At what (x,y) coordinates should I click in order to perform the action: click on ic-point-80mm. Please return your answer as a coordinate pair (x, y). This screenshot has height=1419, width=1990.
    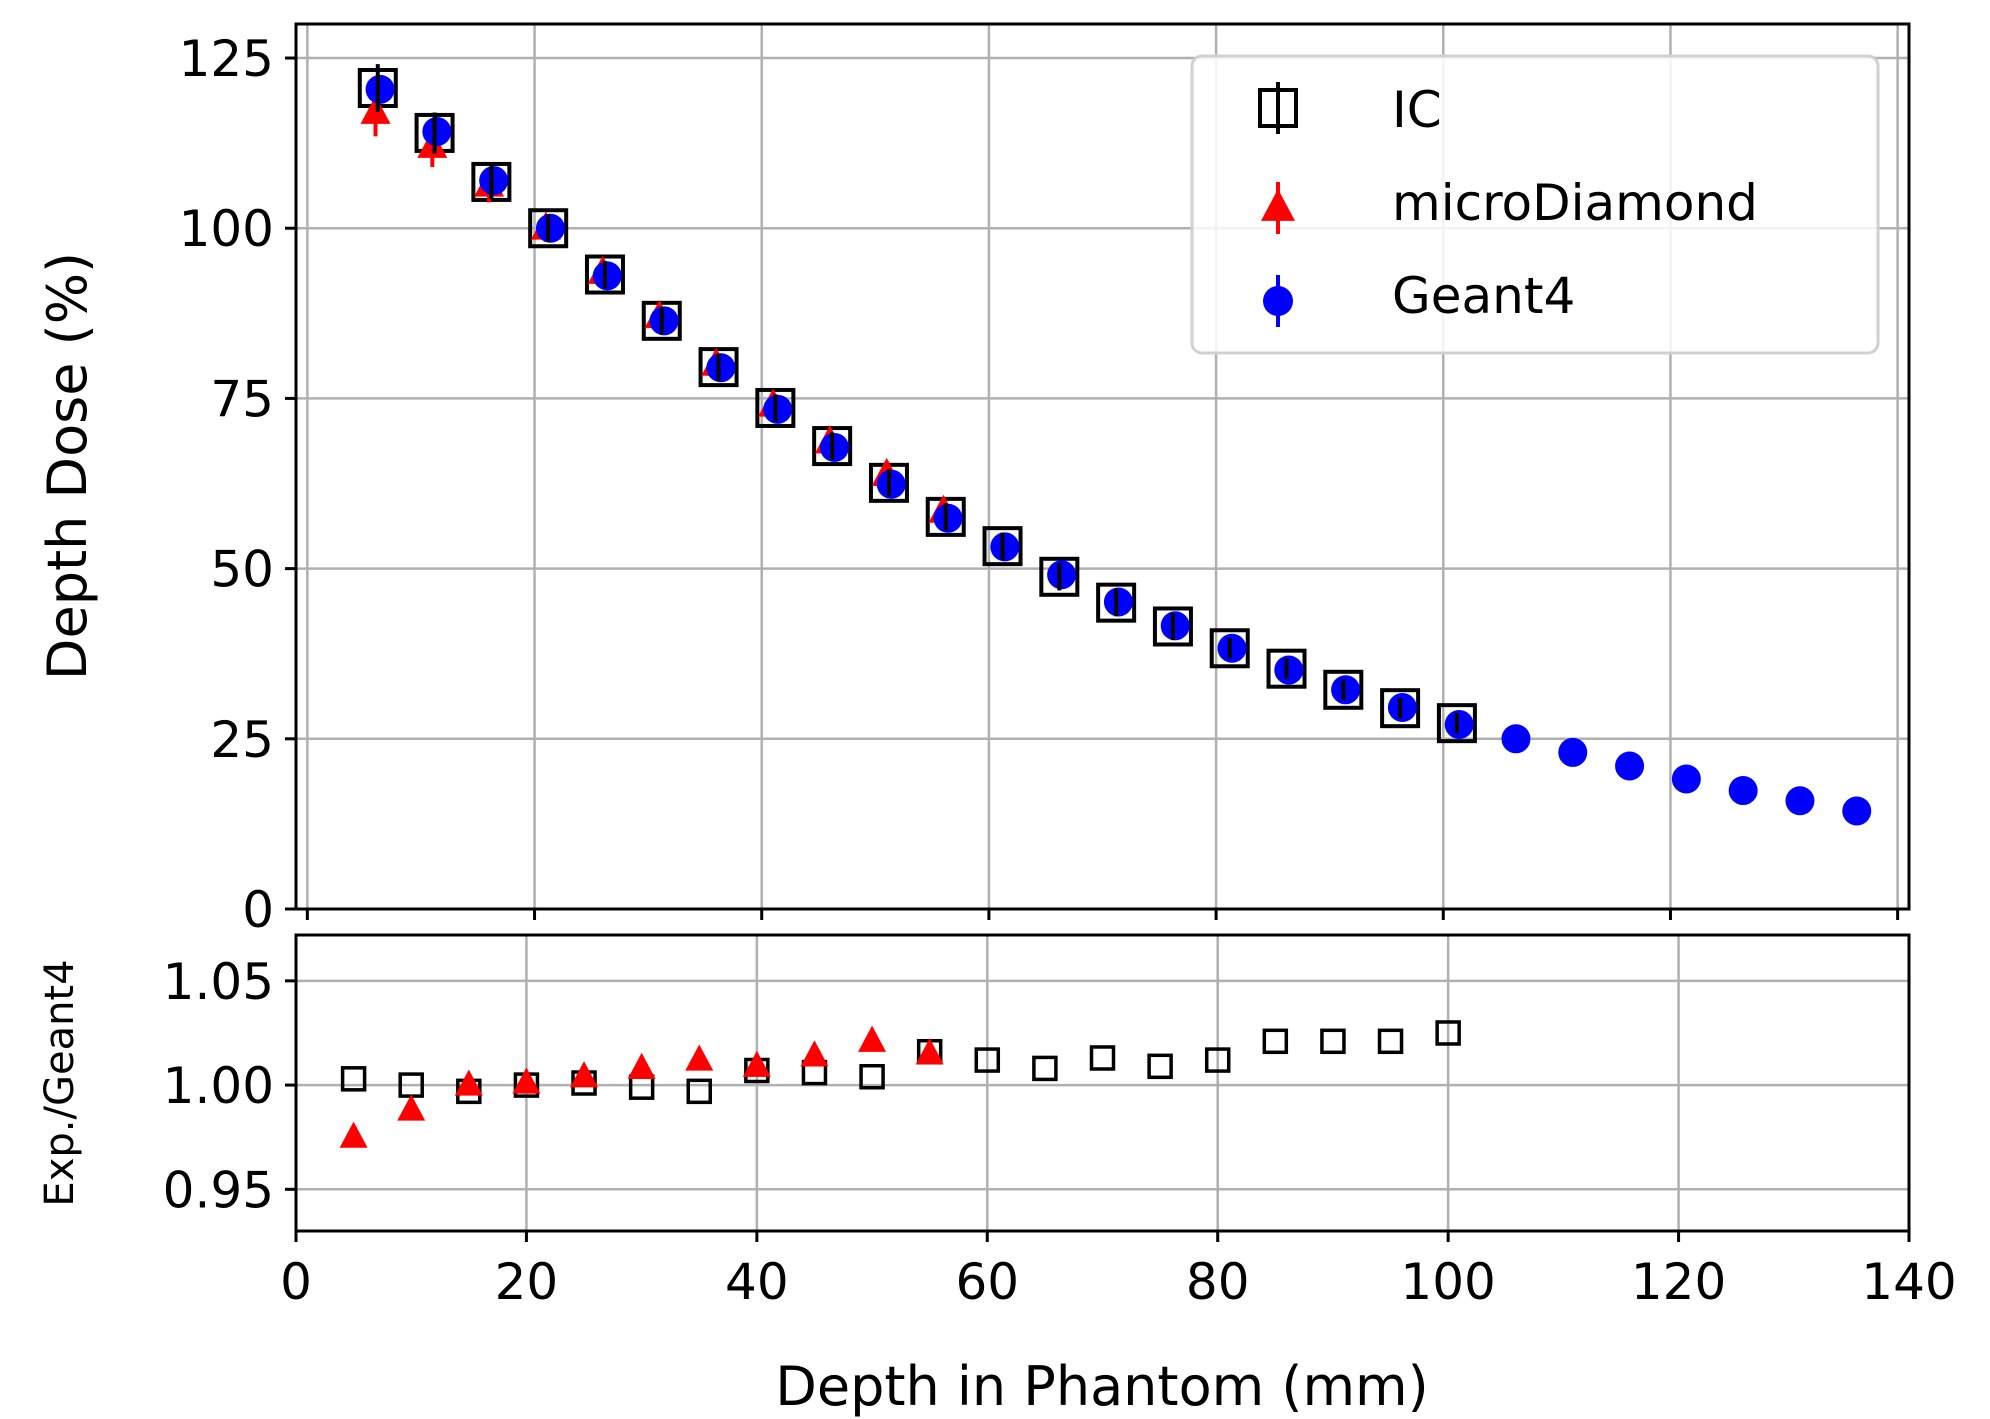
    Looking at the image, I should click on (1229, 648).